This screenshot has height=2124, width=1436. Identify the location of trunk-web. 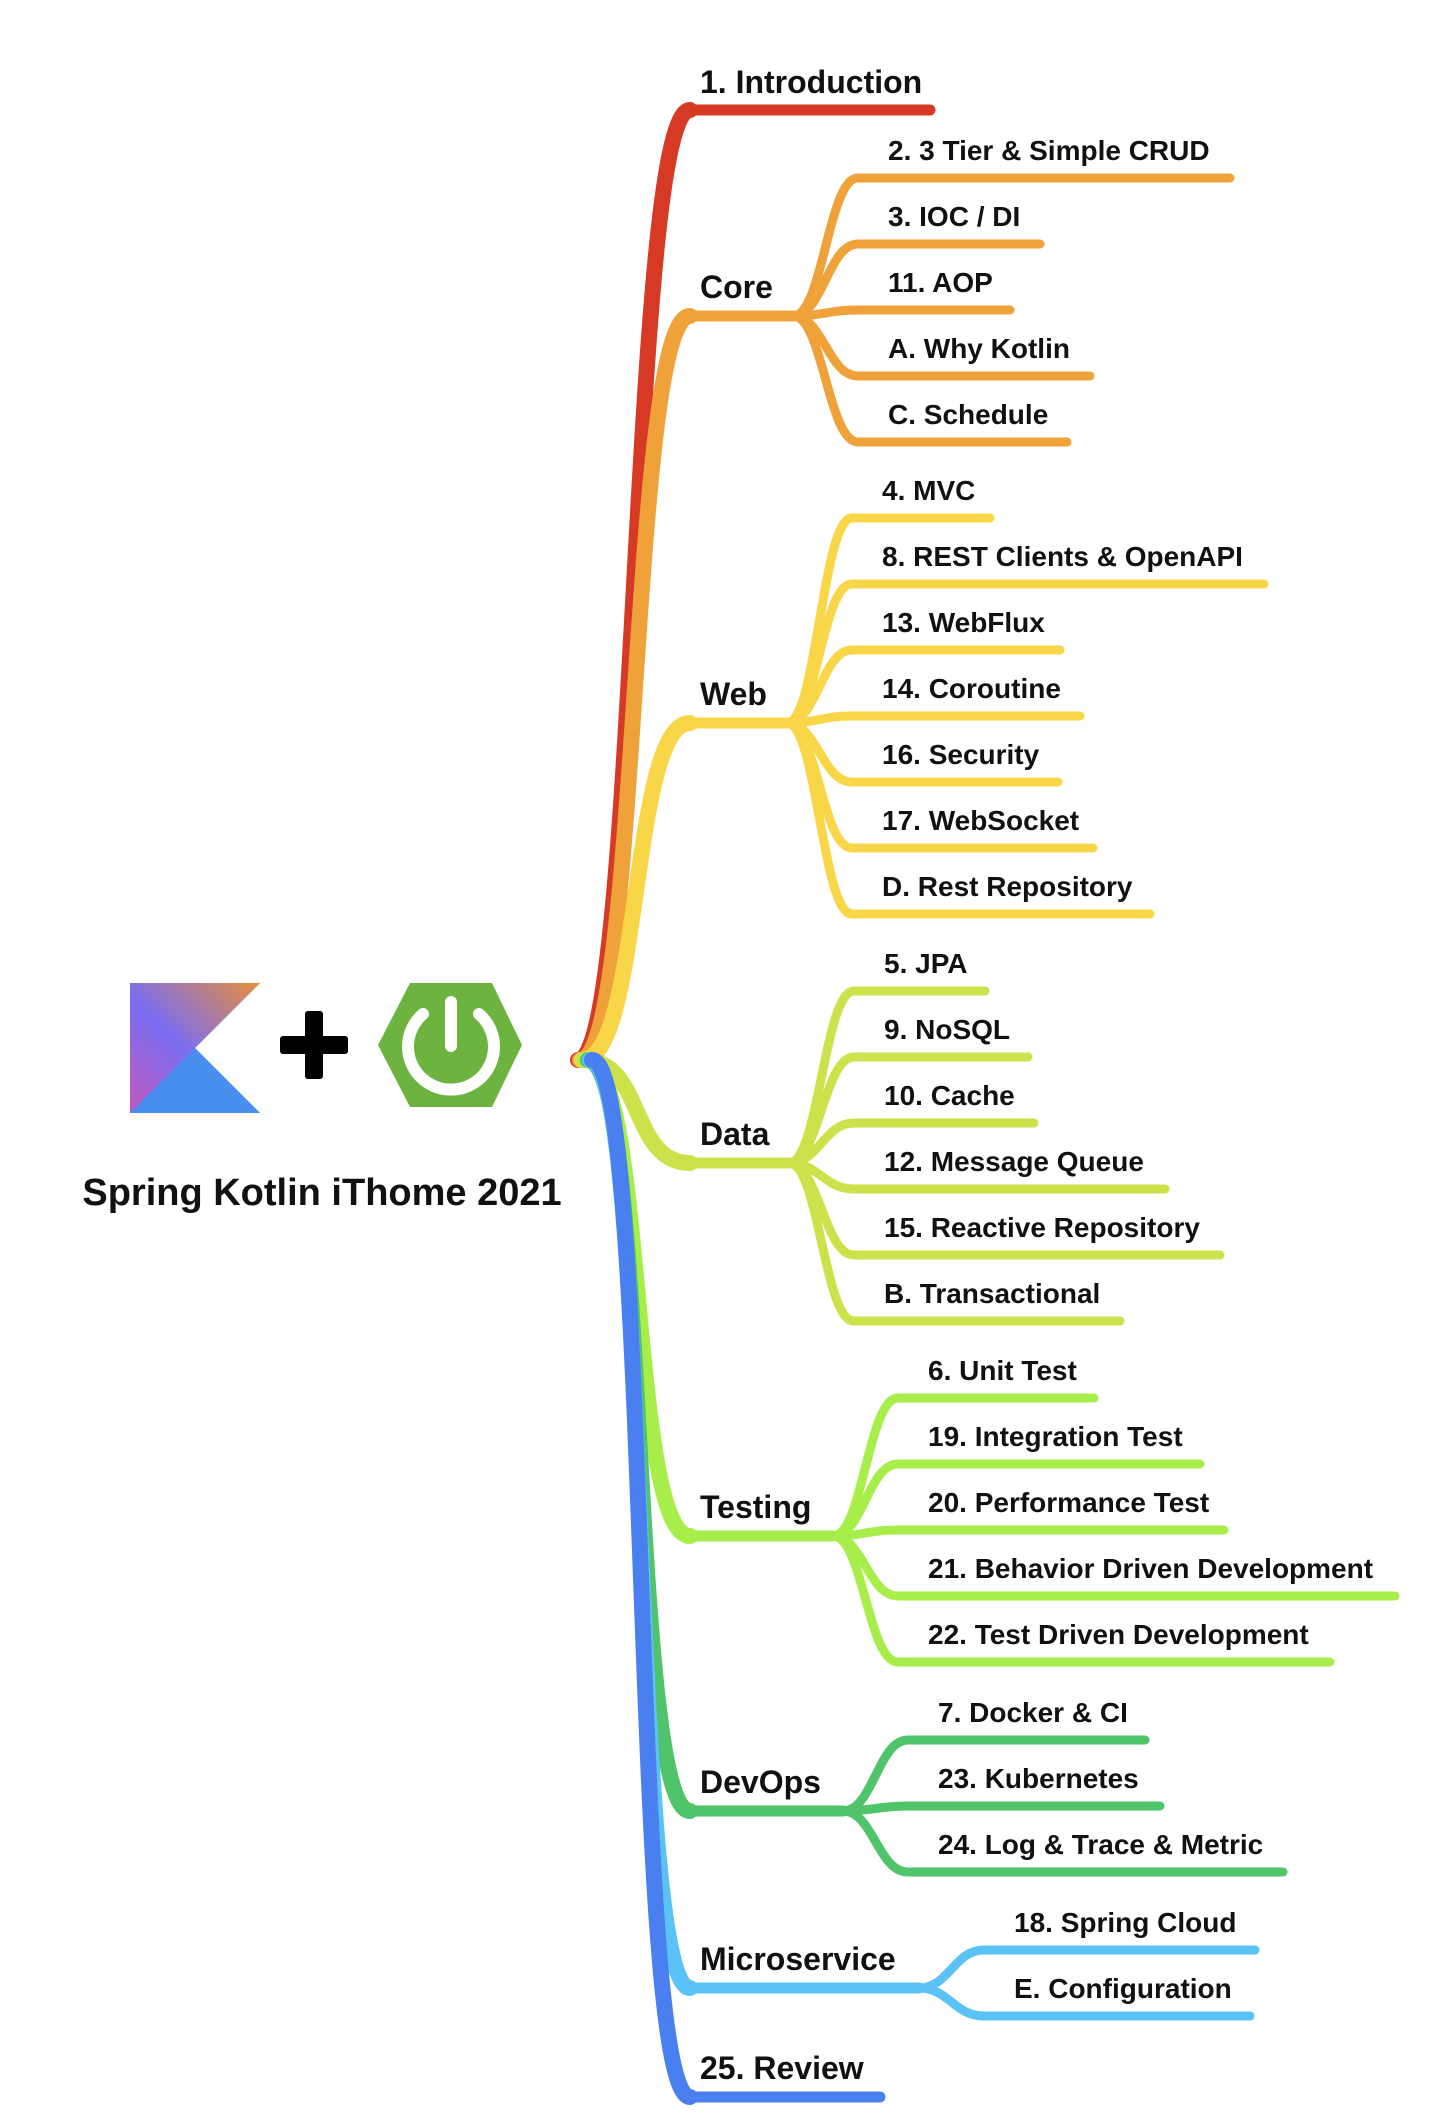
(636, 891).